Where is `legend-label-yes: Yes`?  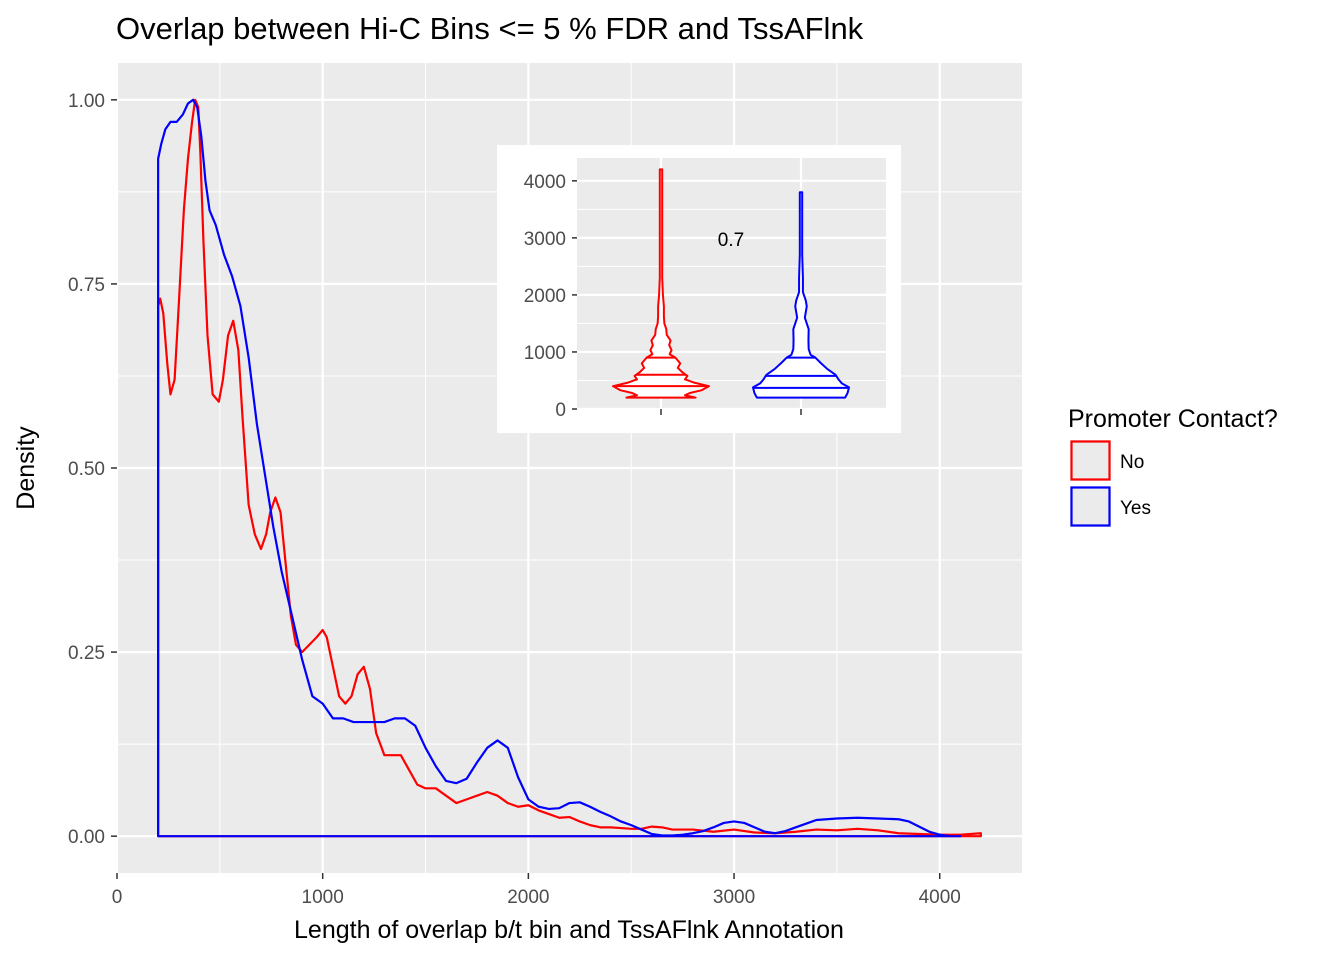
legend-label-yes: Yes is located at coordinates (1135, 508).